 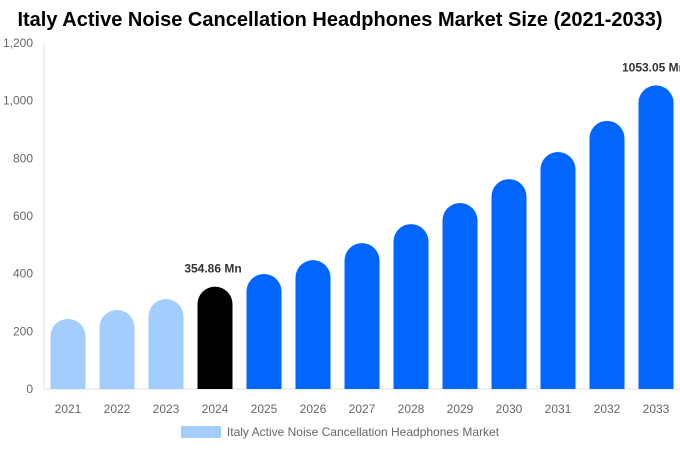 What do you see at coordinates (313, 409) in the screenshot?
I see `x-tick-label: 2026` at bounding box center [313, 409].